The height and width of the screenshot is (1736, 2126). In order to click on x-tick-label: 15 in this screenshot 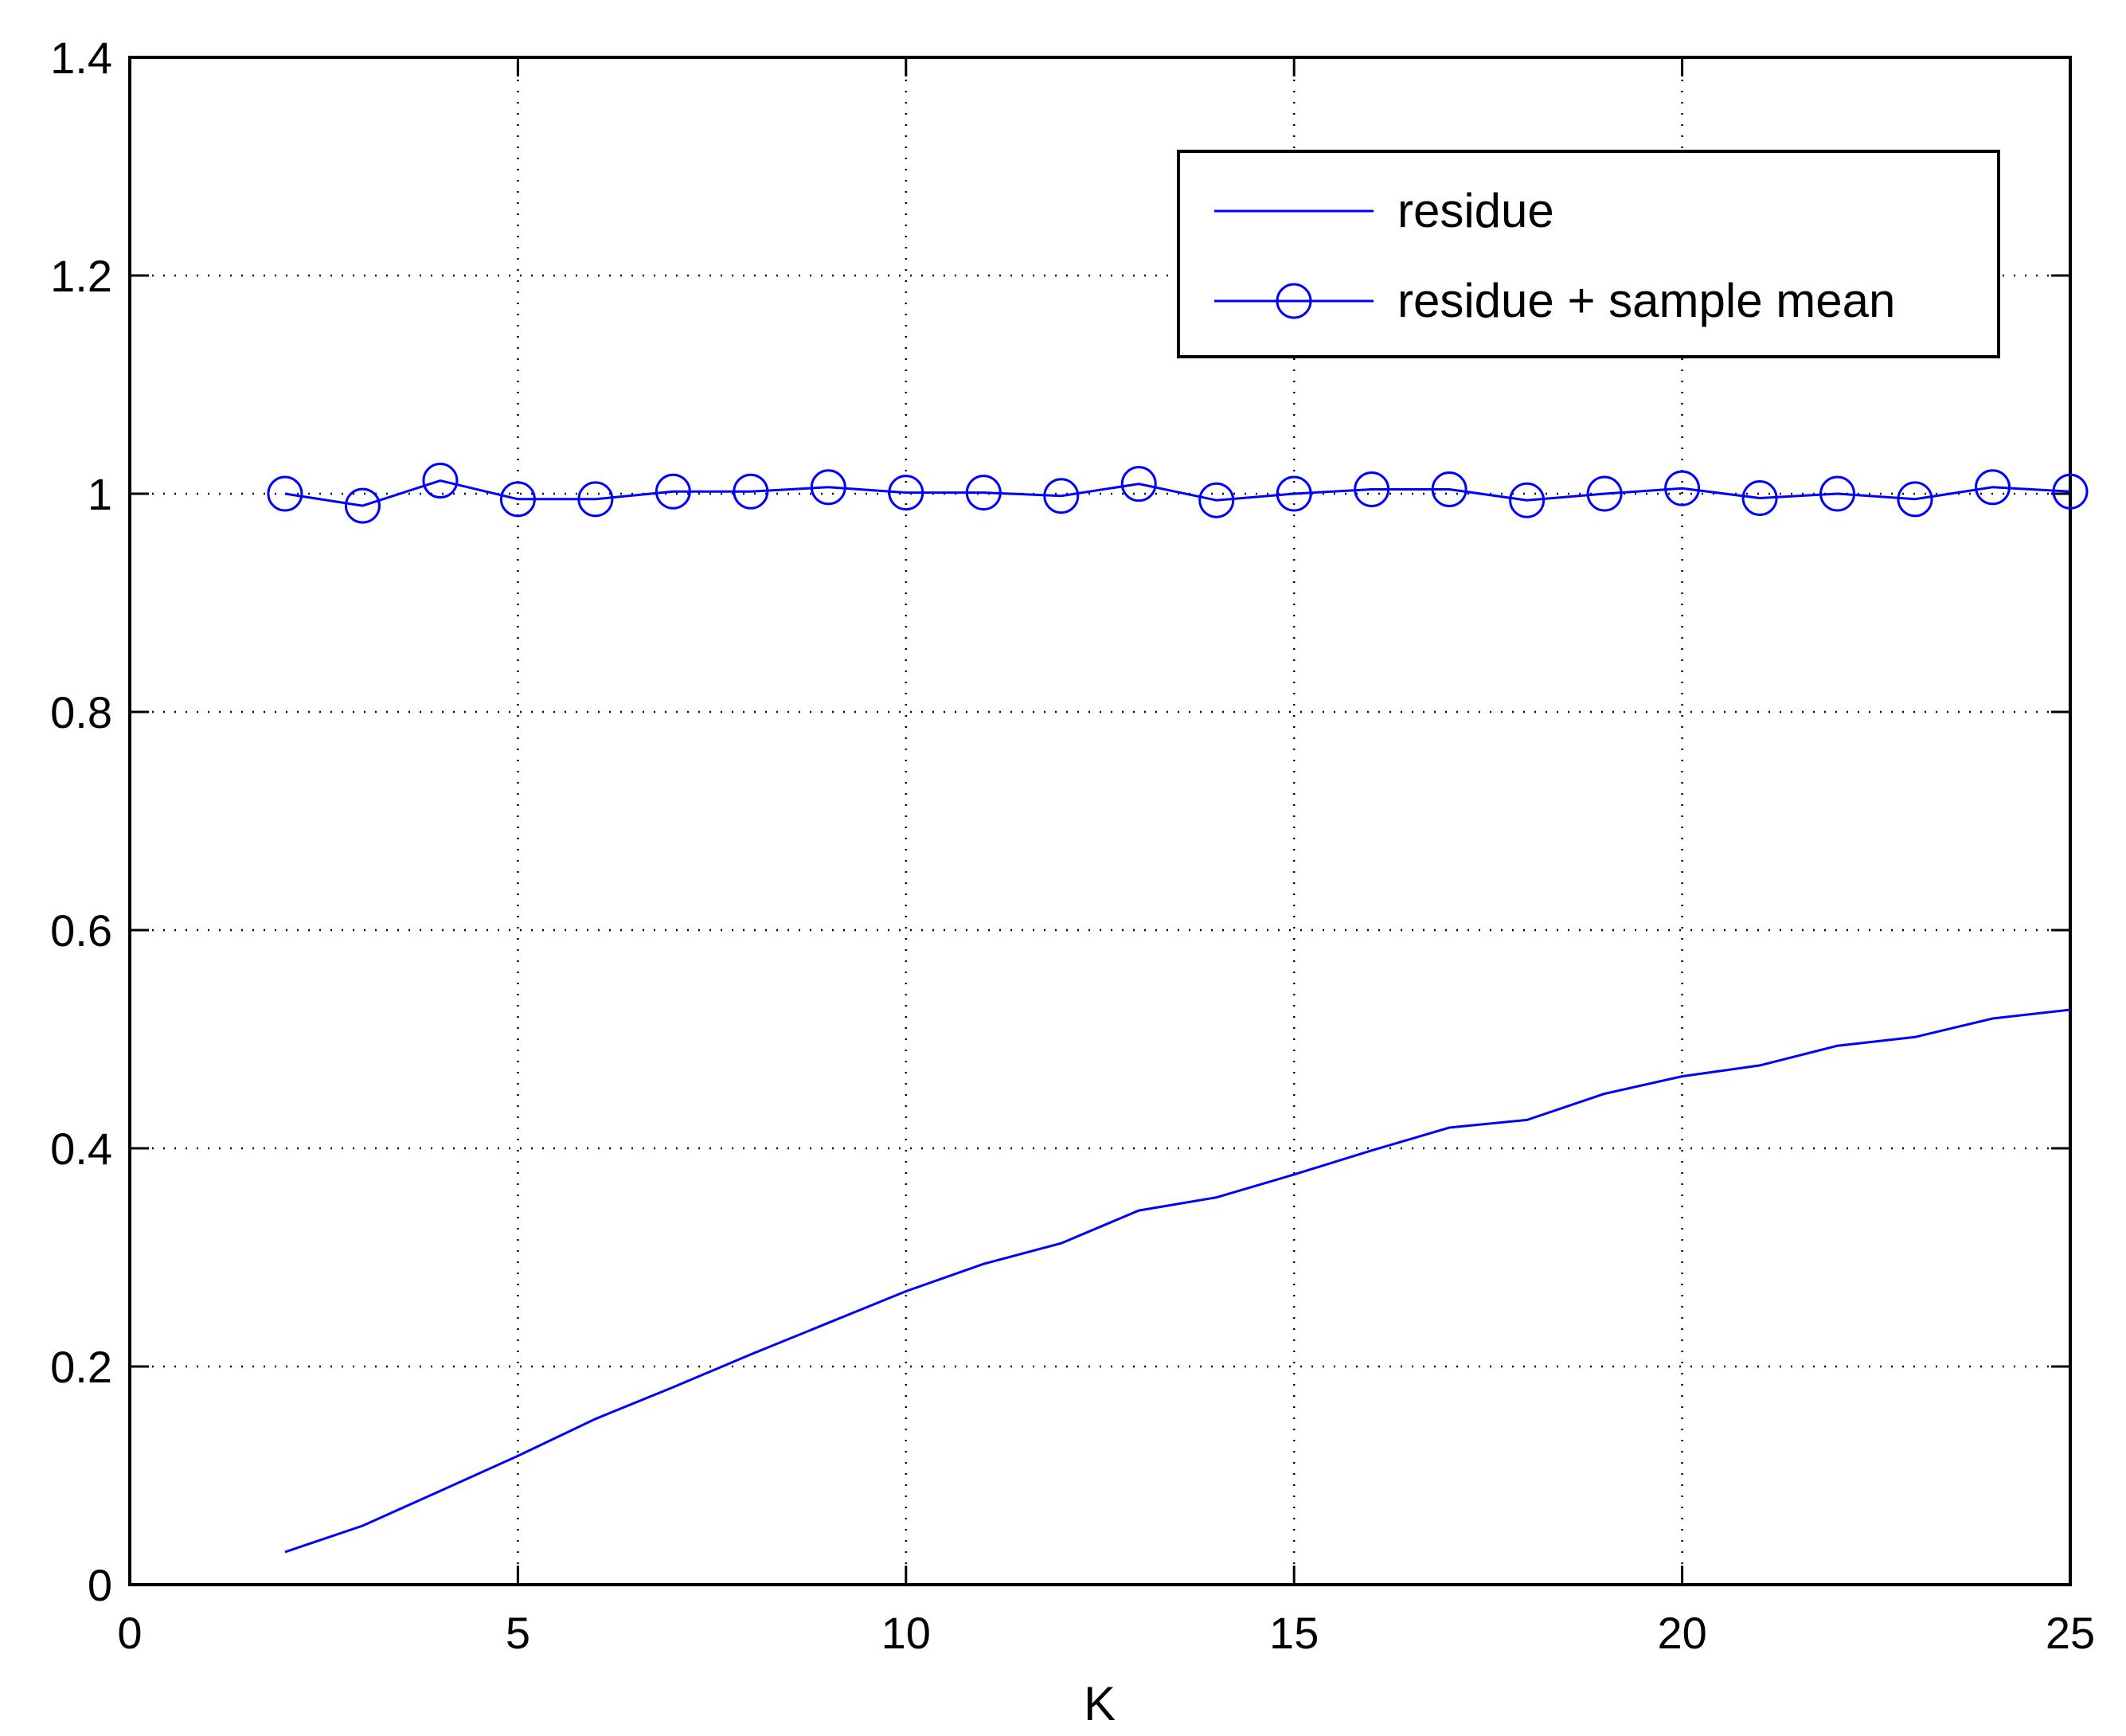, I will do `click(1294, 1633)`.